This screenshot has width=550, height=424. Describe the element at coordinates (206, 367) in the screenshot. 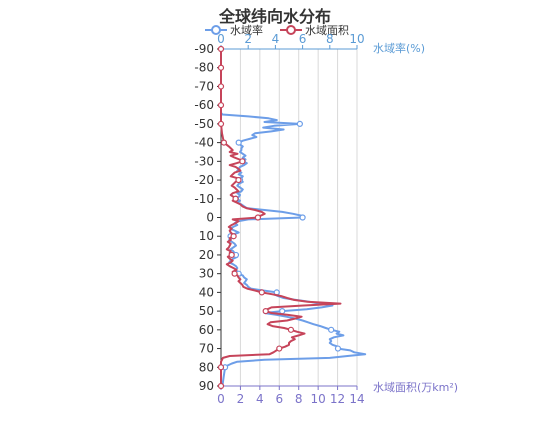

I see `y-tick-label: 80` at that location.